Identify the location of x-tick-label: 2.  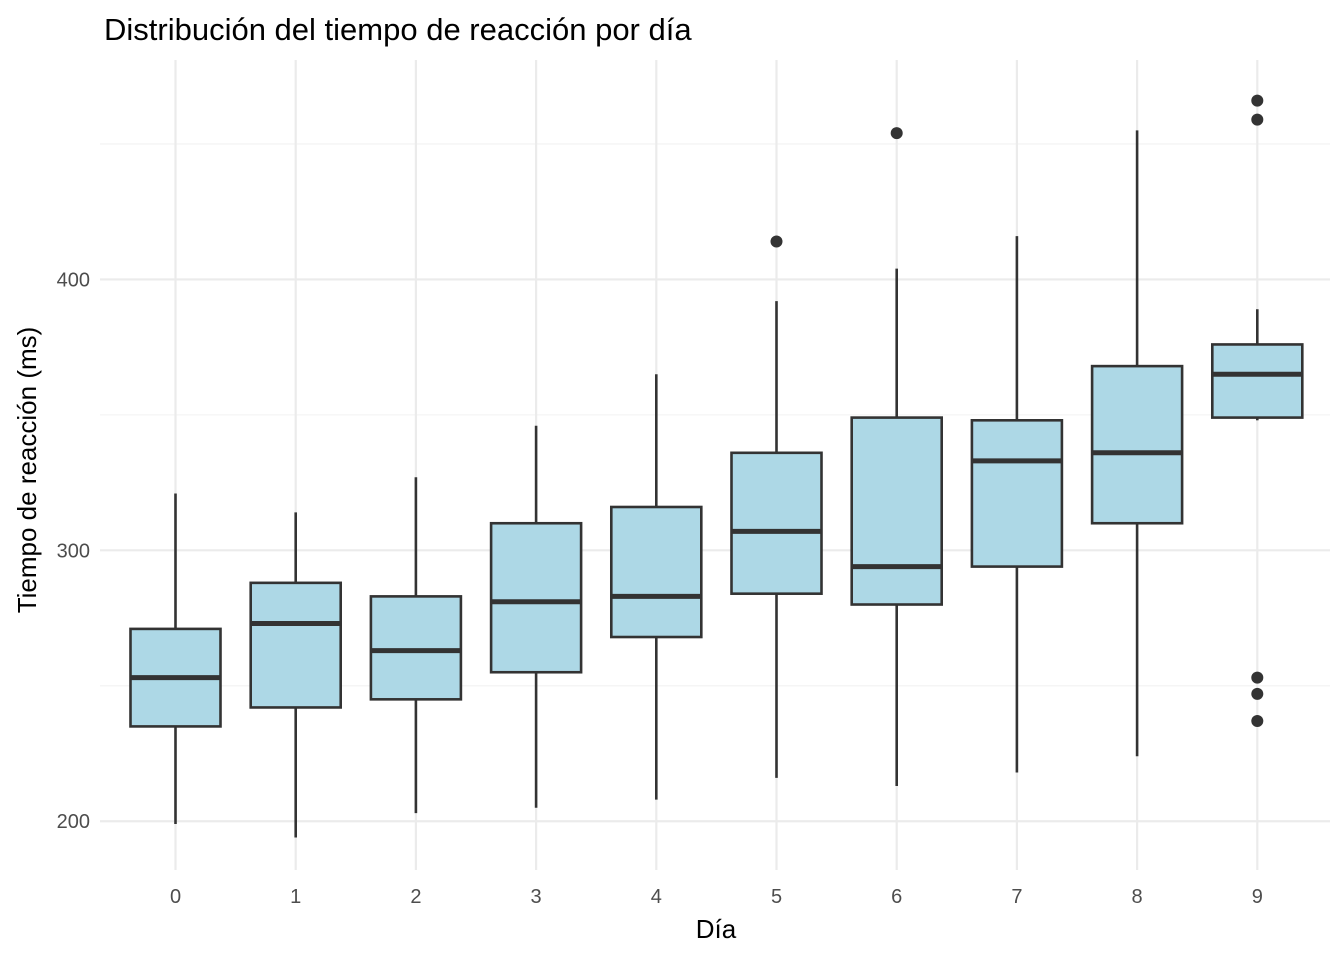
(415, 897).